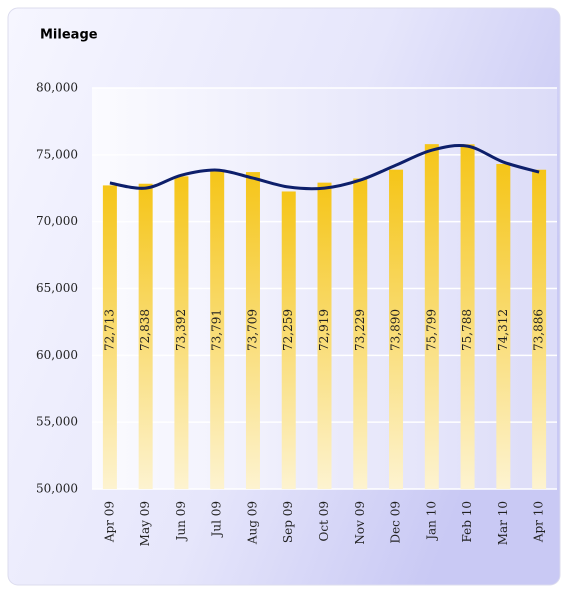 This screenshot has height=593, width=567. What do you see at coordinates (396, 522) in the screenshot?
I see `x-tick-label: Dec 09` at bounding box center [396, 522].